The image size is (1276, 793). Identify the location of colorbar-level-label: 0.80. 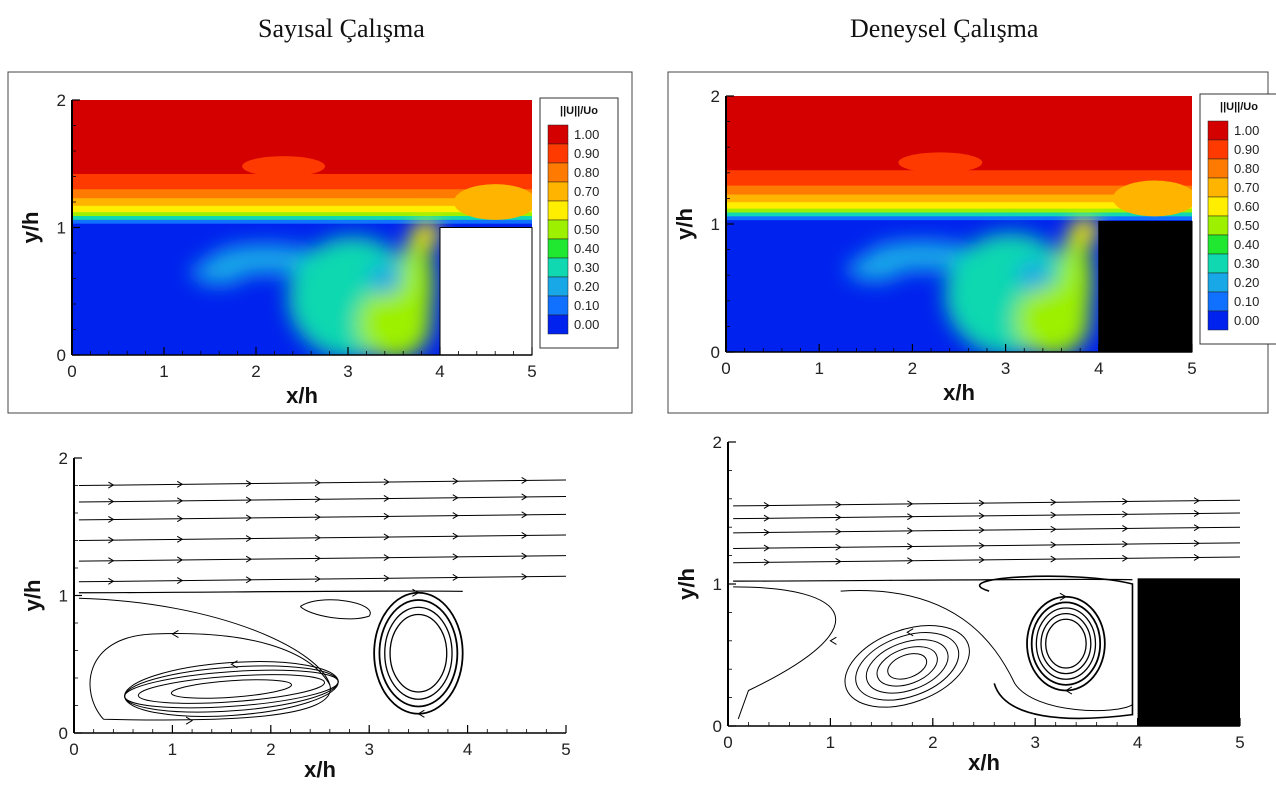
(586, 172).